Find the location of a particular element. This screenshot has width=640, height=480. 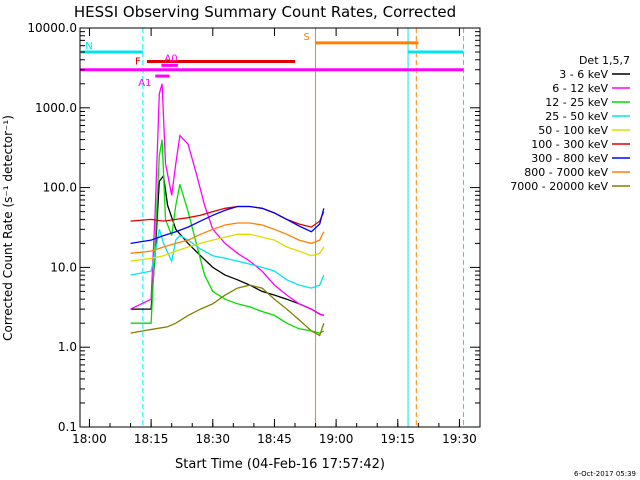

x-tick-label-5: 19:15 is located at coordinates (397, 439).